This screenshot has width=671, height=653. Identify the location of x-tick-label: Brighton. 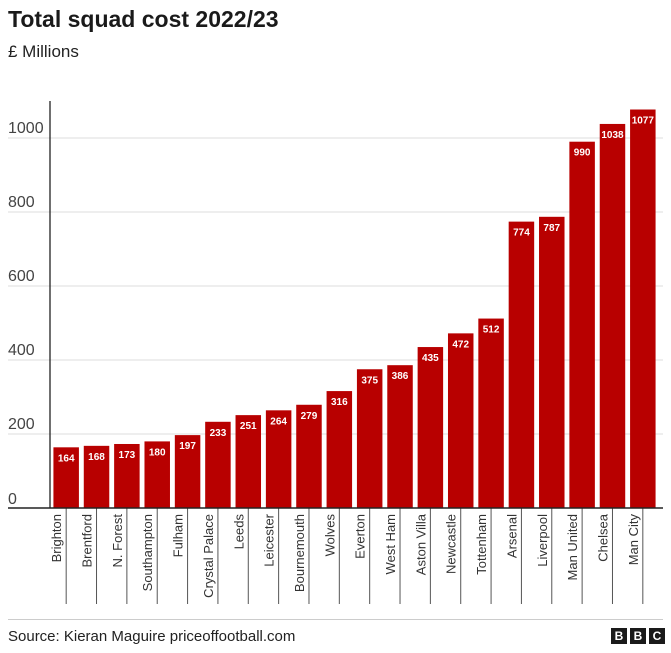
(56, 538).